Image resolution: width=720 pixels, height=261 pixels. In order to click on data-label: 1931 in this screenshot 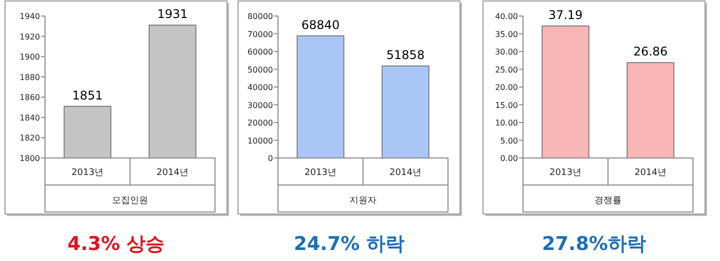, I will do `click(172, 14)`.